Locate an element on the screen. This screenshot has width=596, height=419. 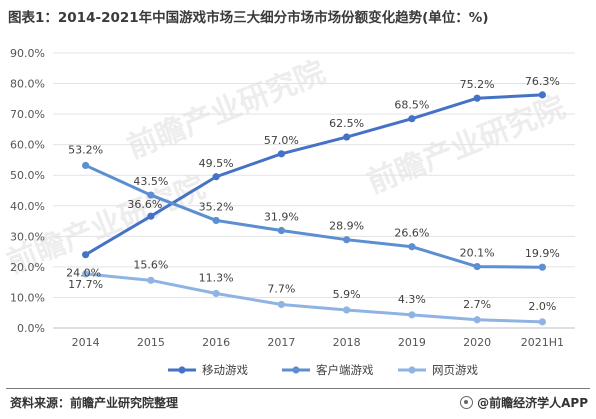
legend-label: 客户端游戏 is located at coordinates (345, 370).